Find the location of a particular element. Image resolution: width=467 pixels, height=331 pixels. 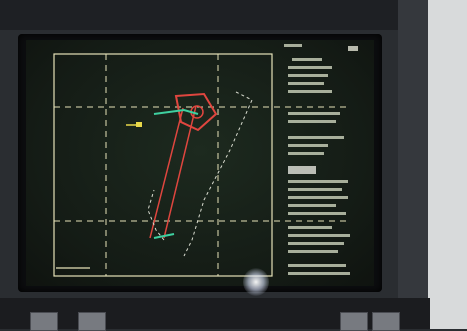

target-marker-icon is located at coordinates (196, 112).